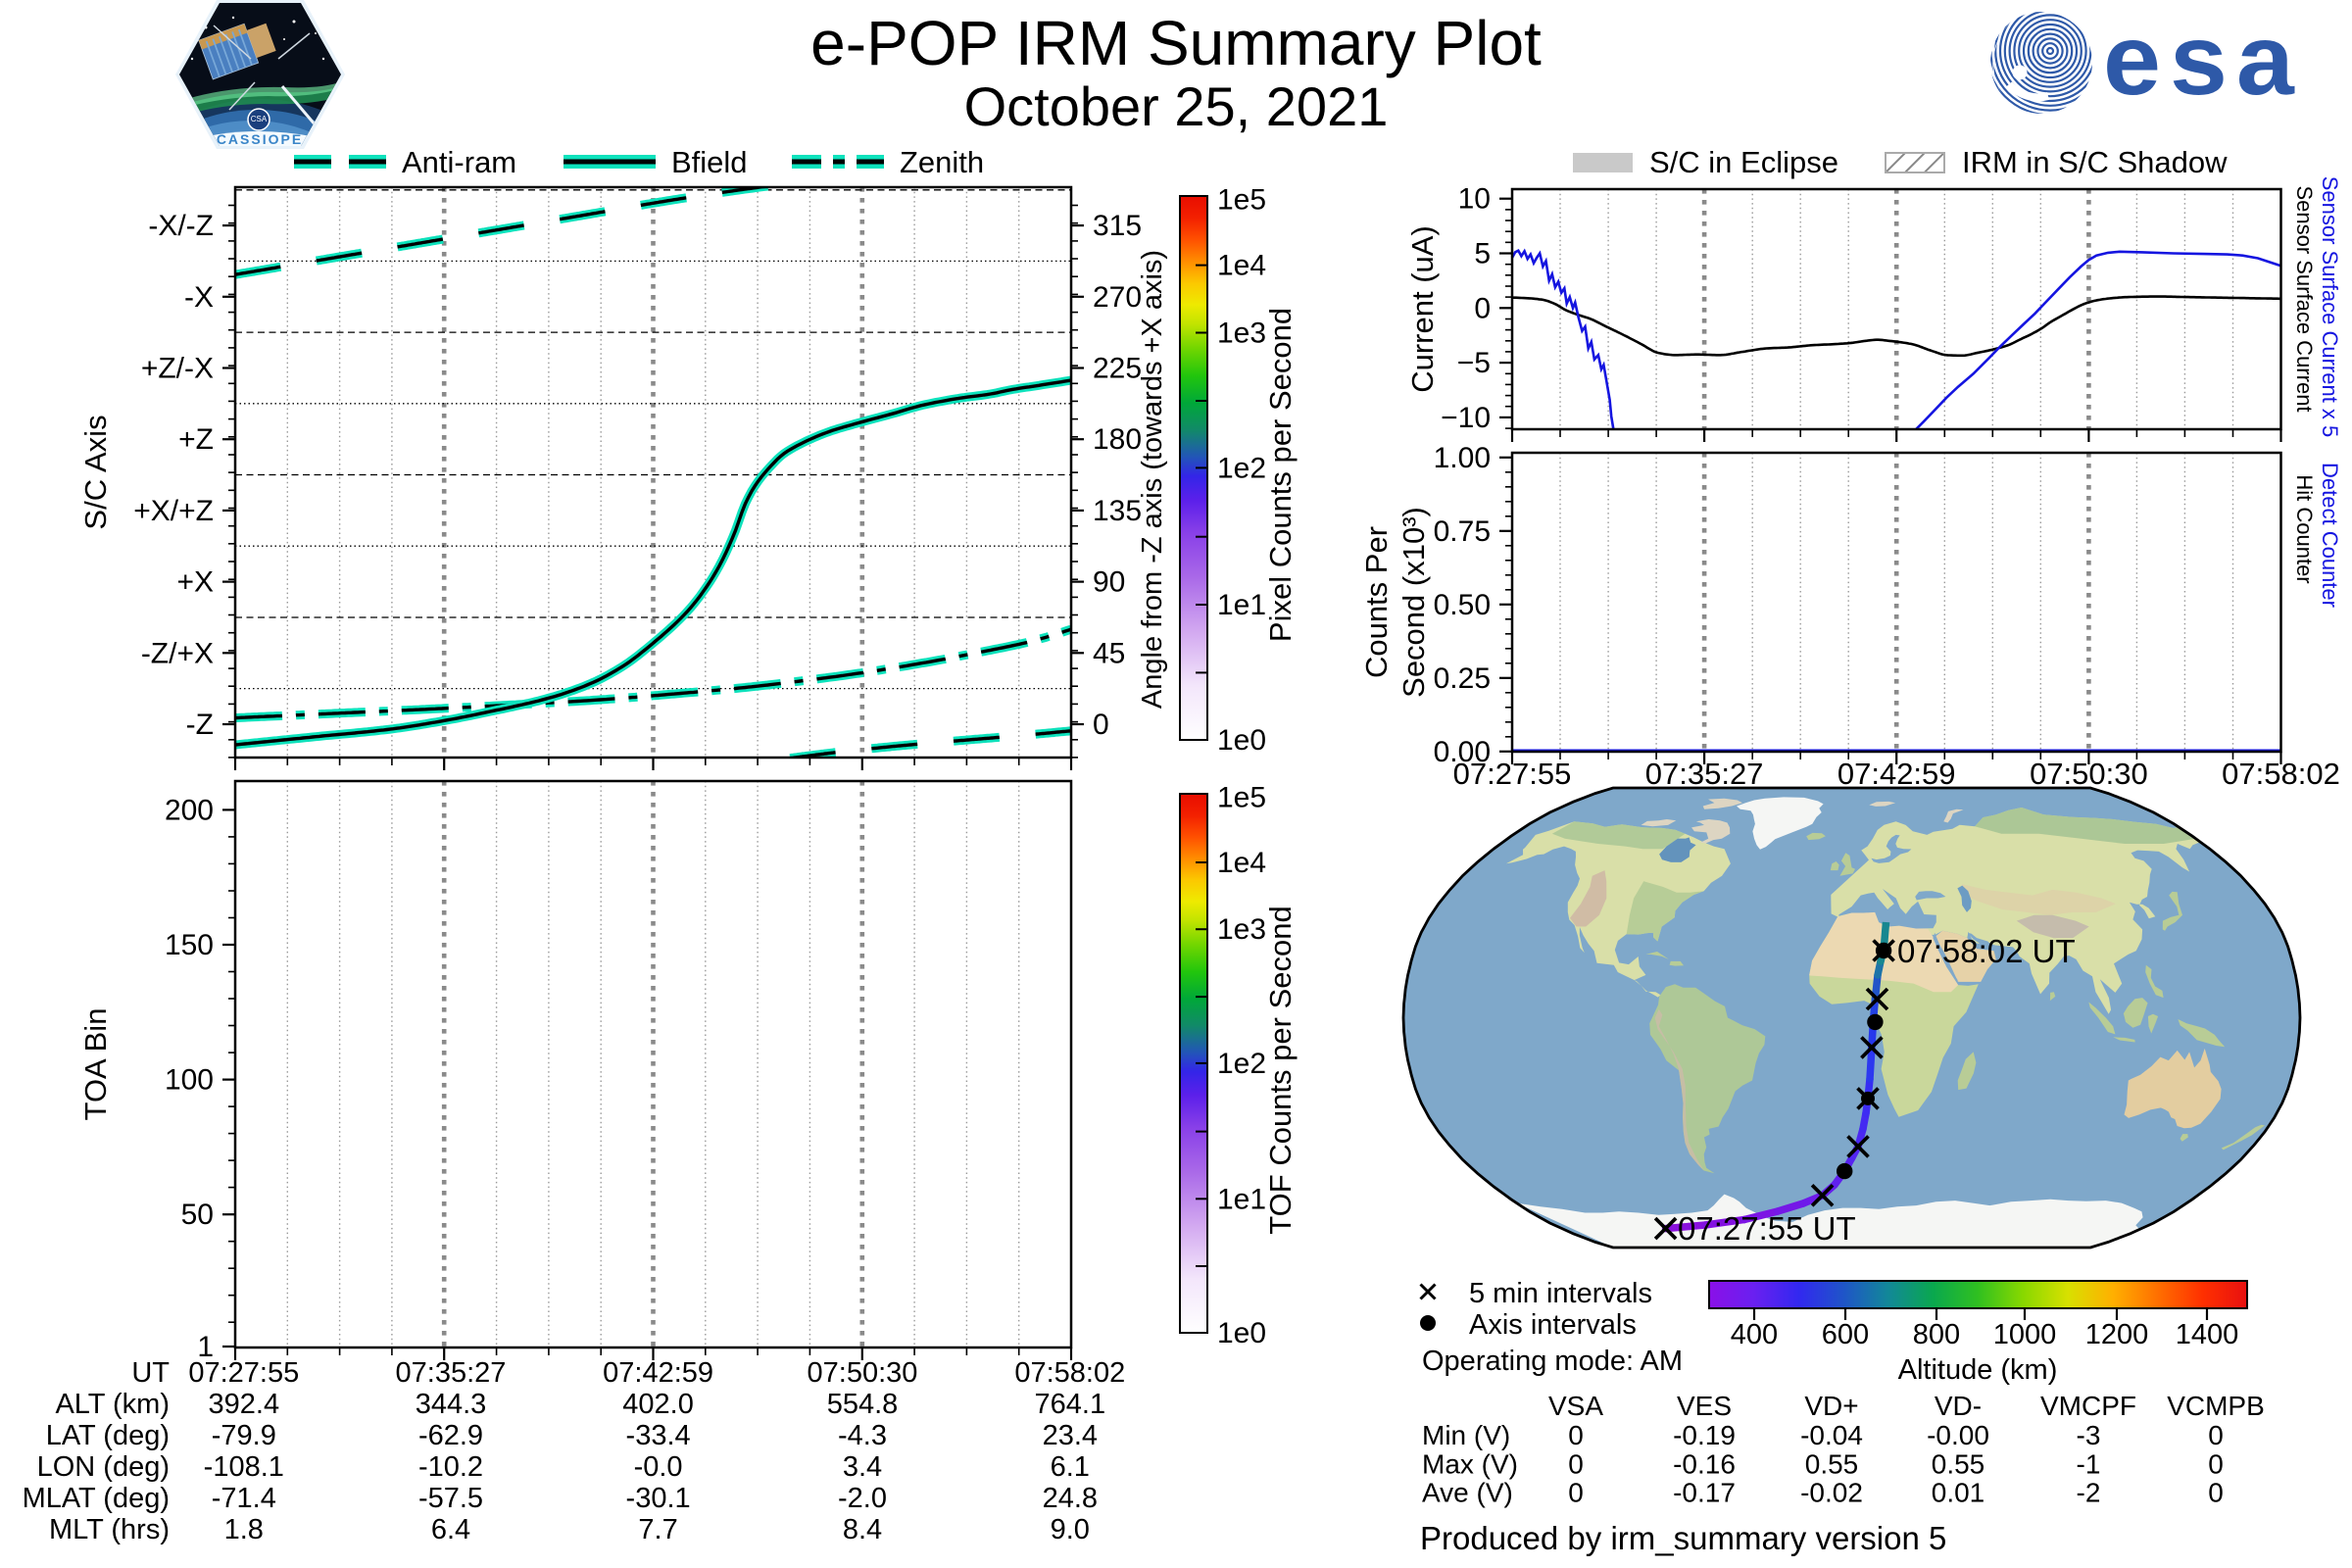 The image size is (2352, 1568). I want to click on svg-text: Max (V), so click(1470, 1464).